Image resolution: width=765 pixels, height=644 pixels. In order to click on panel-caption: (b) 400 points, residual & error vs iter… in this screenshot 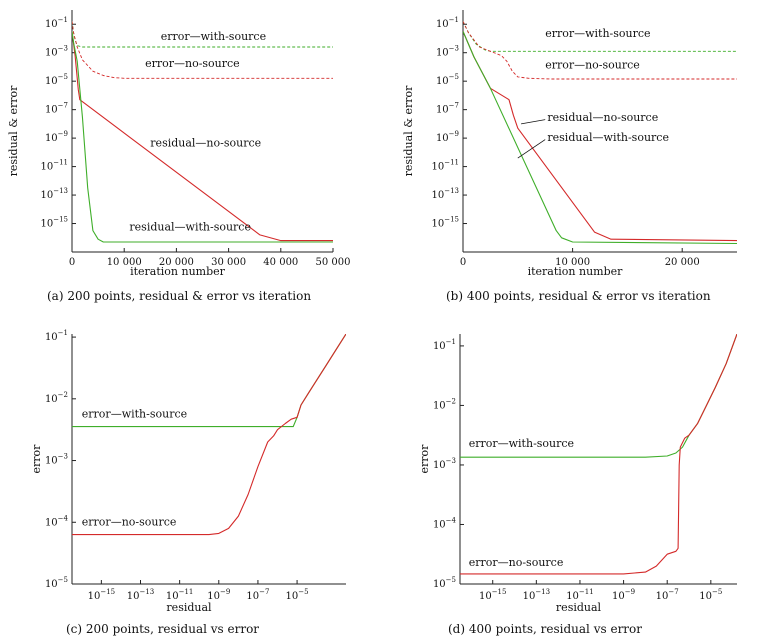, I will do `click(578, 296)`.